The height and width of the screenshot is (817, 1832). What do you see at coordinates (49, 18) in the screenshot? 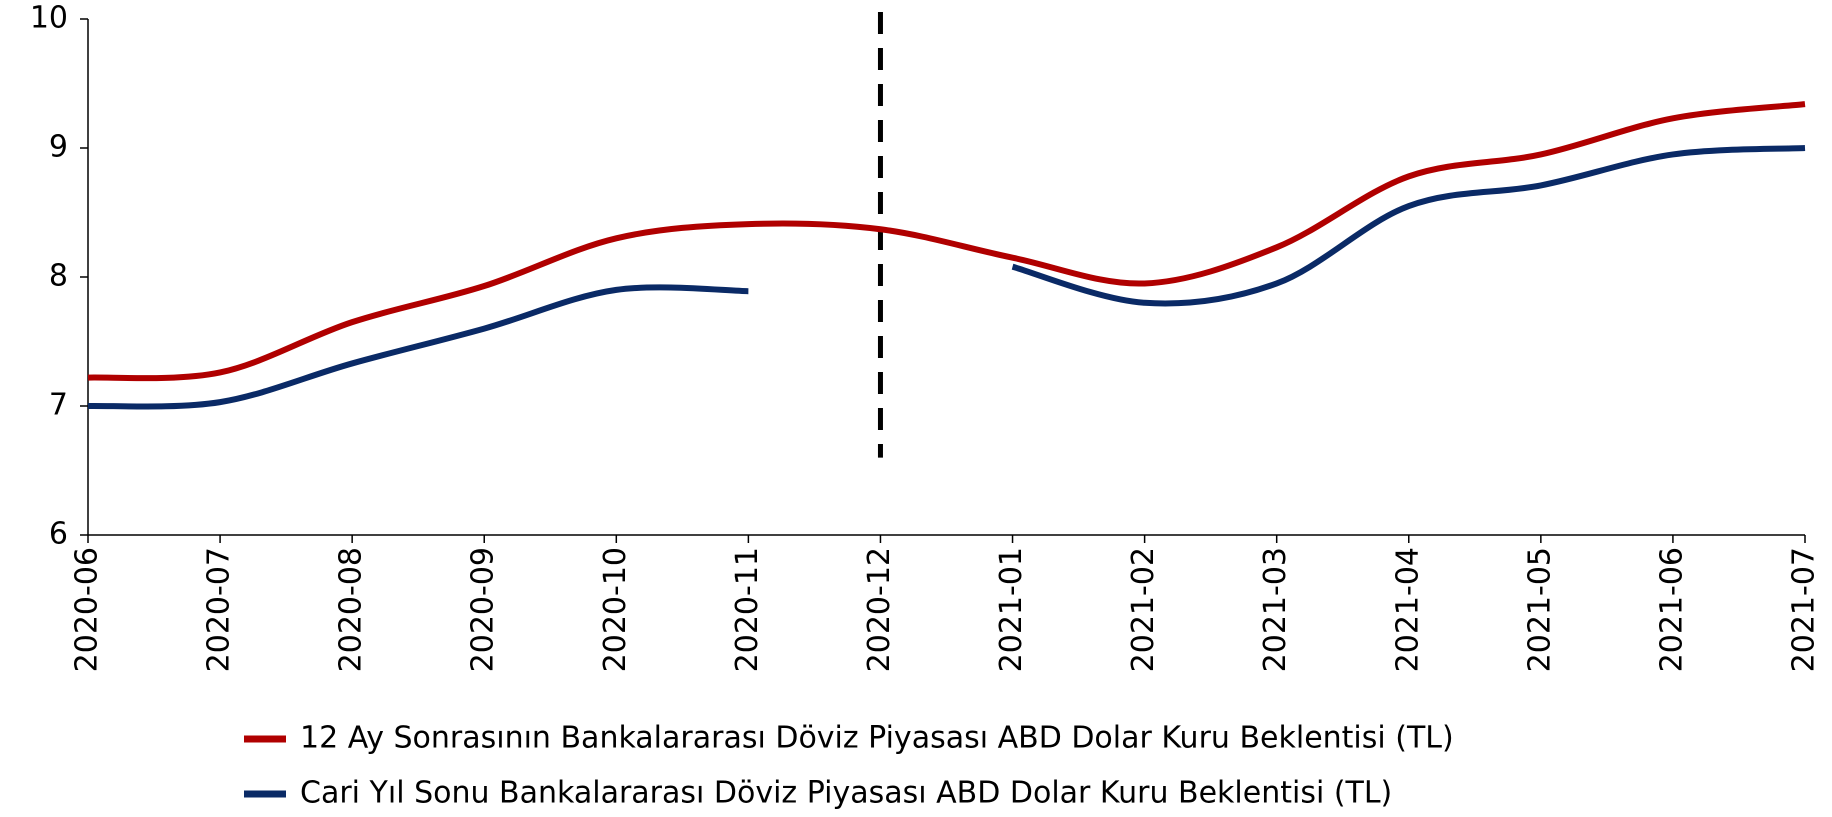
I see `y-tick-label: 10` at bounding box center [49, 18].